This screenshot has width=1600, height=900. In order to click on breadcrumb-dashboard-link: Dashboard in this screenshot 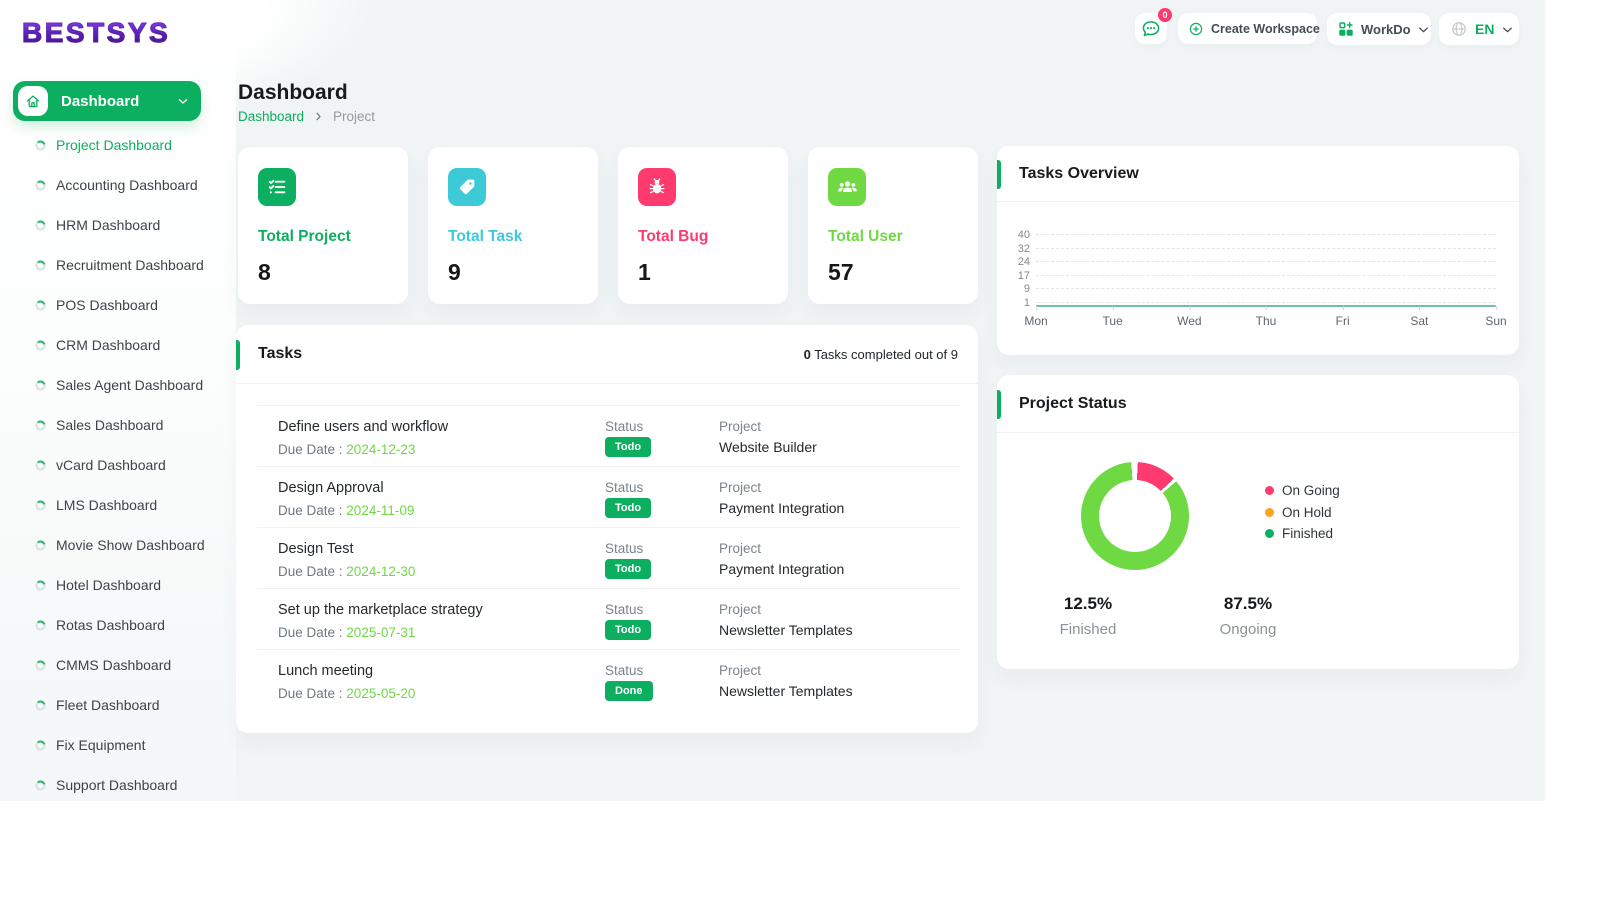, I will do `click(271, 116)`.